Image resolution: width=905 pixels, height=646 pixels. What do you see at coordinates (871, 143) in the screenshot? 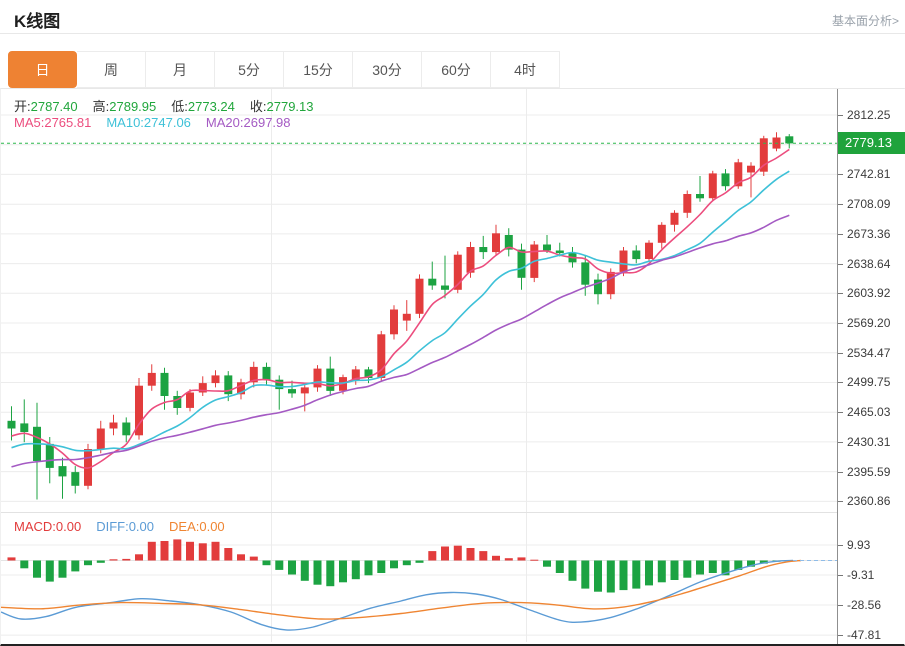
I see `current-price-badge: 2779.13` at bounding box center [871, 143].